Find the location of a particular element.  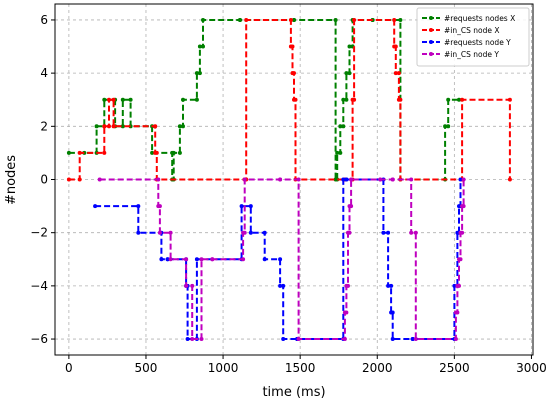

legend-label: #in_CS node X is located at coordinates (472, 30).